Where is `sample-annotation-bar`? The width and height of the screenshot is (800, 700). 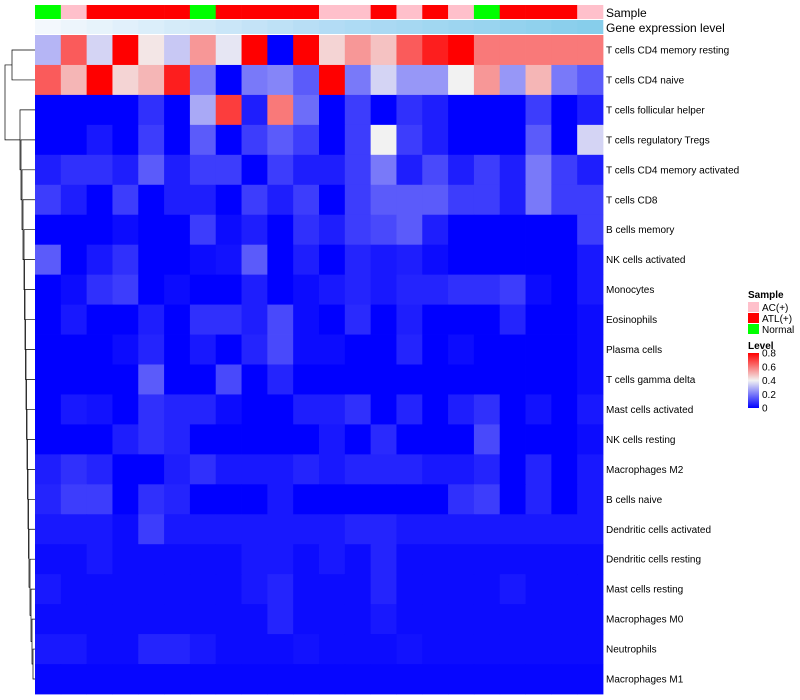
sample-annotation-bar is located at coordinates (319, 12).